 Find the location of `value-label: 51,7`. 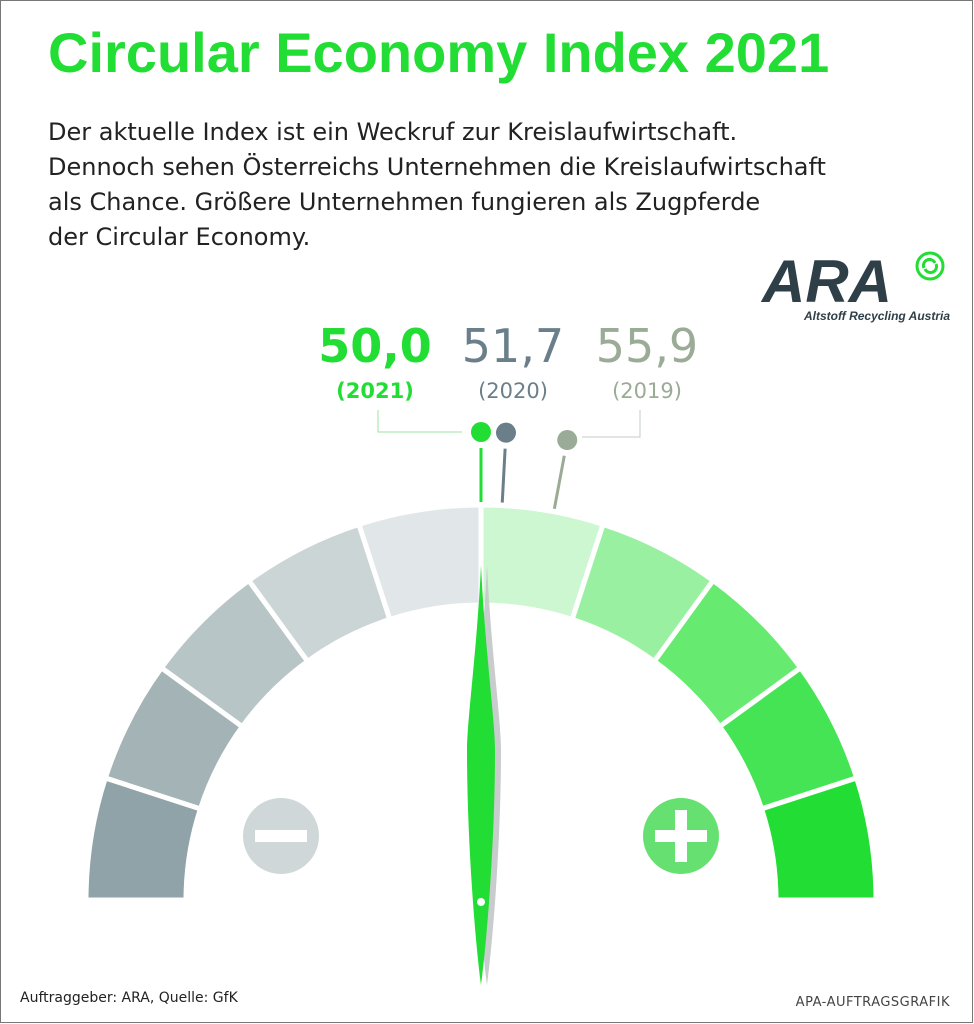

value-label: 51,7 is located at coordinates (513, 346).